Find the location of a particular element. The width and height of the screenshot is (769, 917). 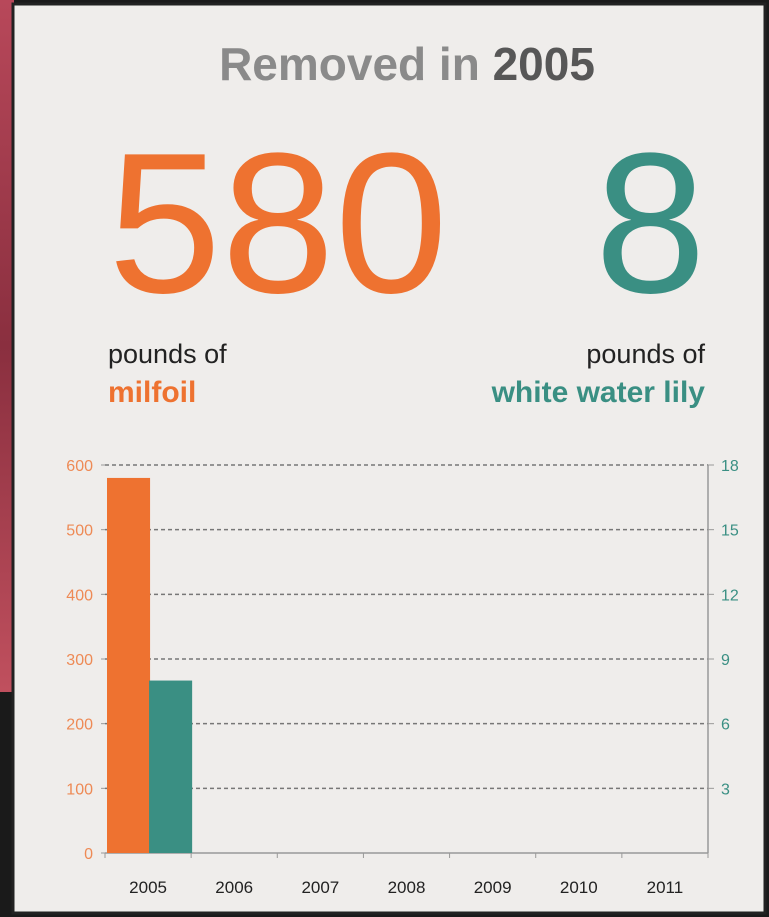

y2-tick-label: 3 is located at coordinates (725, 789).